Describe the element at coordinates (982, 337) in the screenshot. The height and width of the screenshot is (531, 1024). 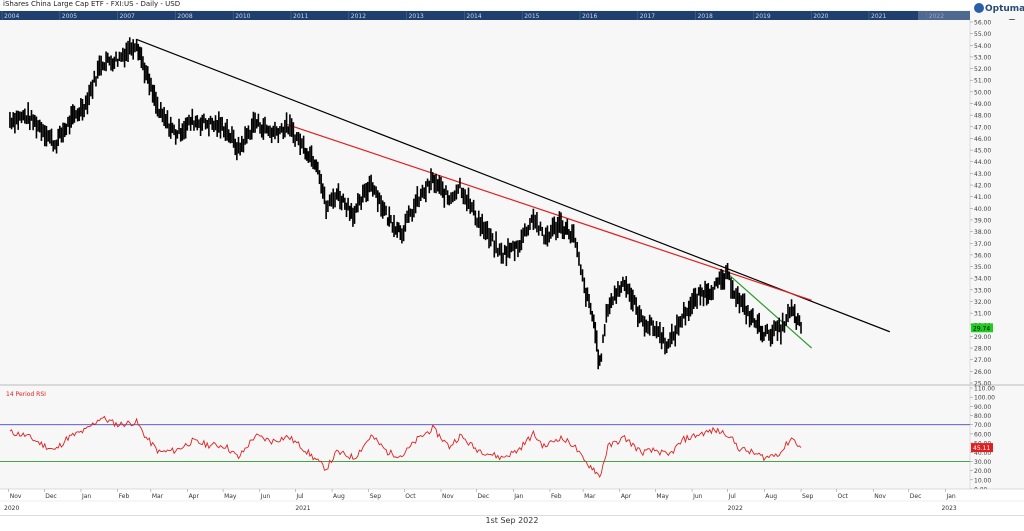
I see `price-y-tick-label: 29.00` at that location.